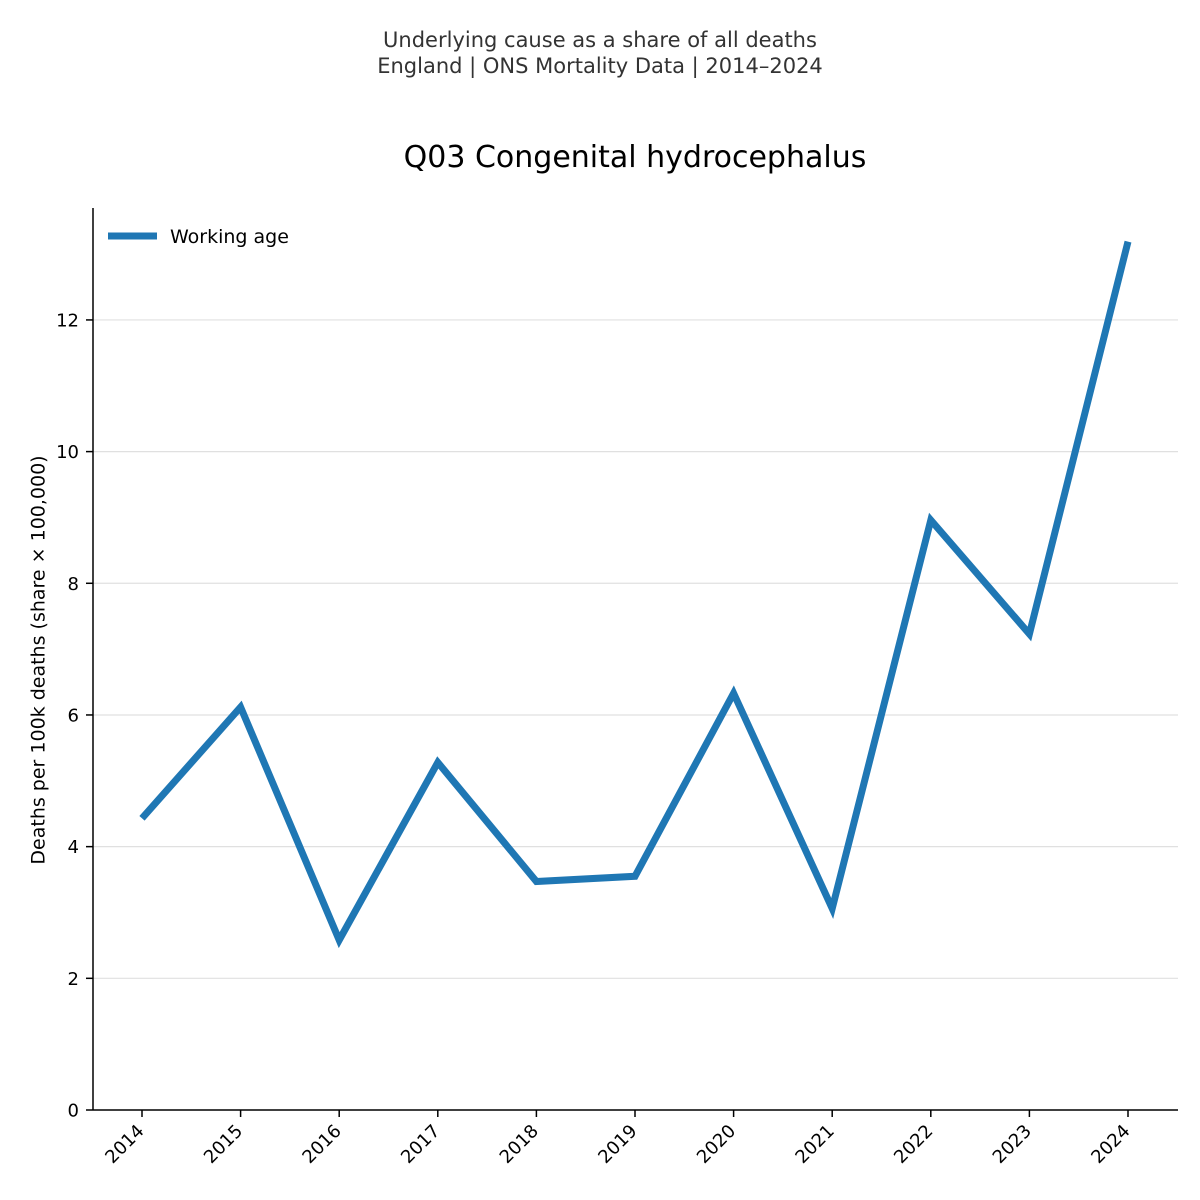 The height and width of the screenshot is (1200, 1200). I want to click on x-tick-label-2020: 2020, so click(716, 1144).